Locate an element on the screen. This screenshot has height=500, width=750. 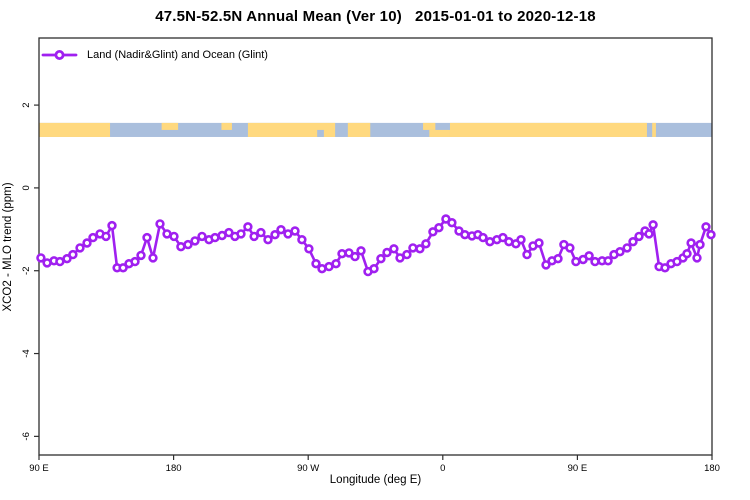
legend-label: Land (Nadir&Glint) and Ocean (Glint) is located at coordinates (177, 55).